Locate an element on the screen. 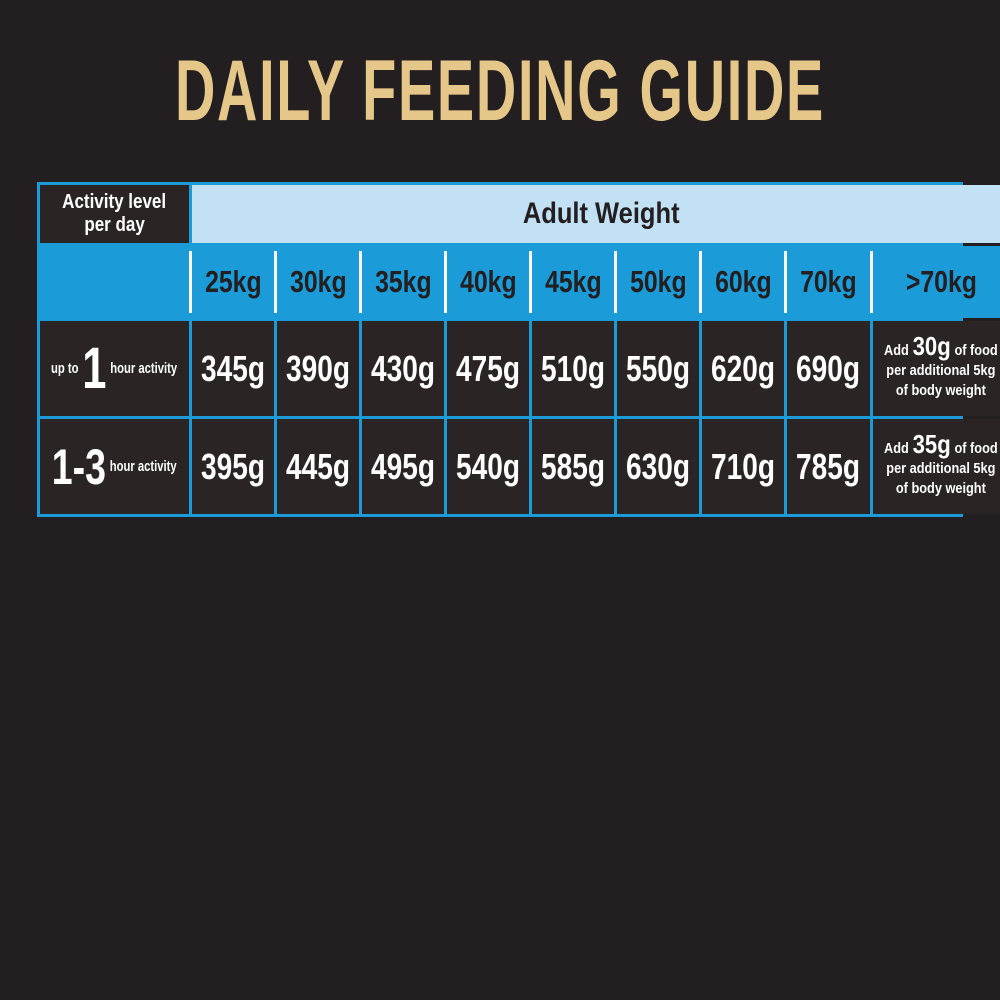 The image size is (1000, 1000). row-label-inner: 1-3 hour activity is located at coordinates (114, 467).